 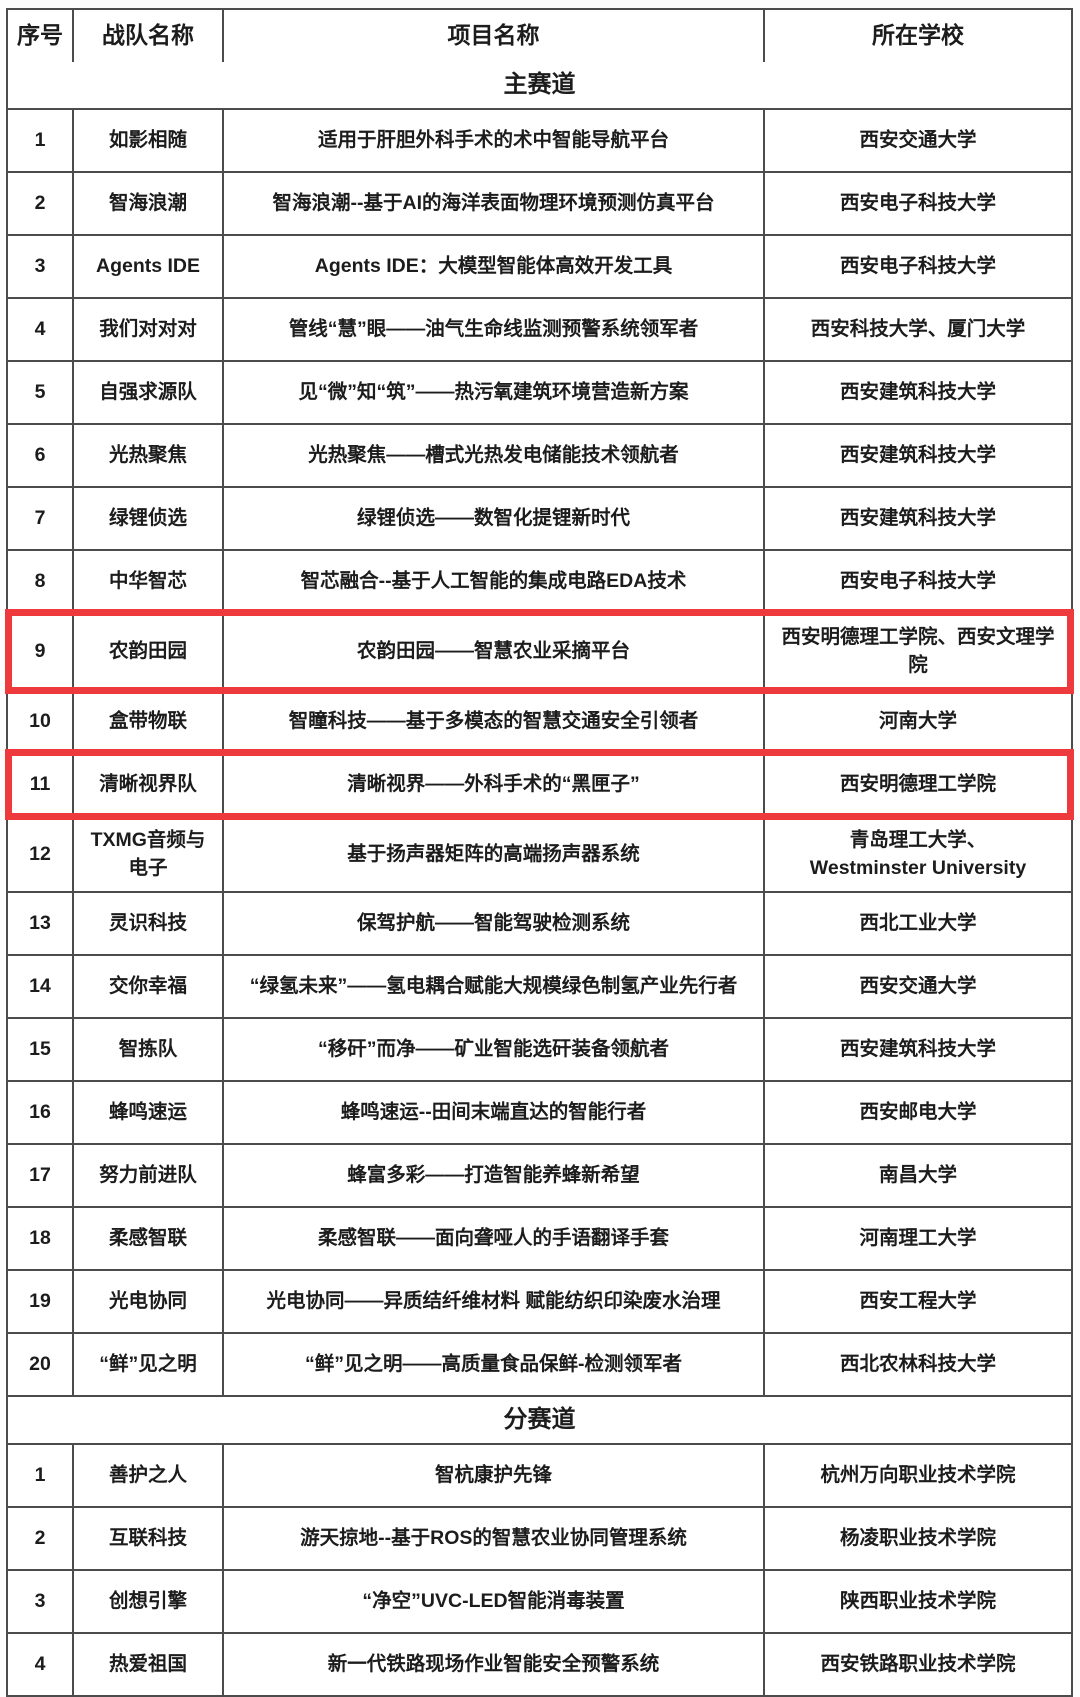 What do you see at coordinates (147, 1539) in the screenshot?
I see `cell-team-name: 互联科技` at bounding box center [147, 1539].